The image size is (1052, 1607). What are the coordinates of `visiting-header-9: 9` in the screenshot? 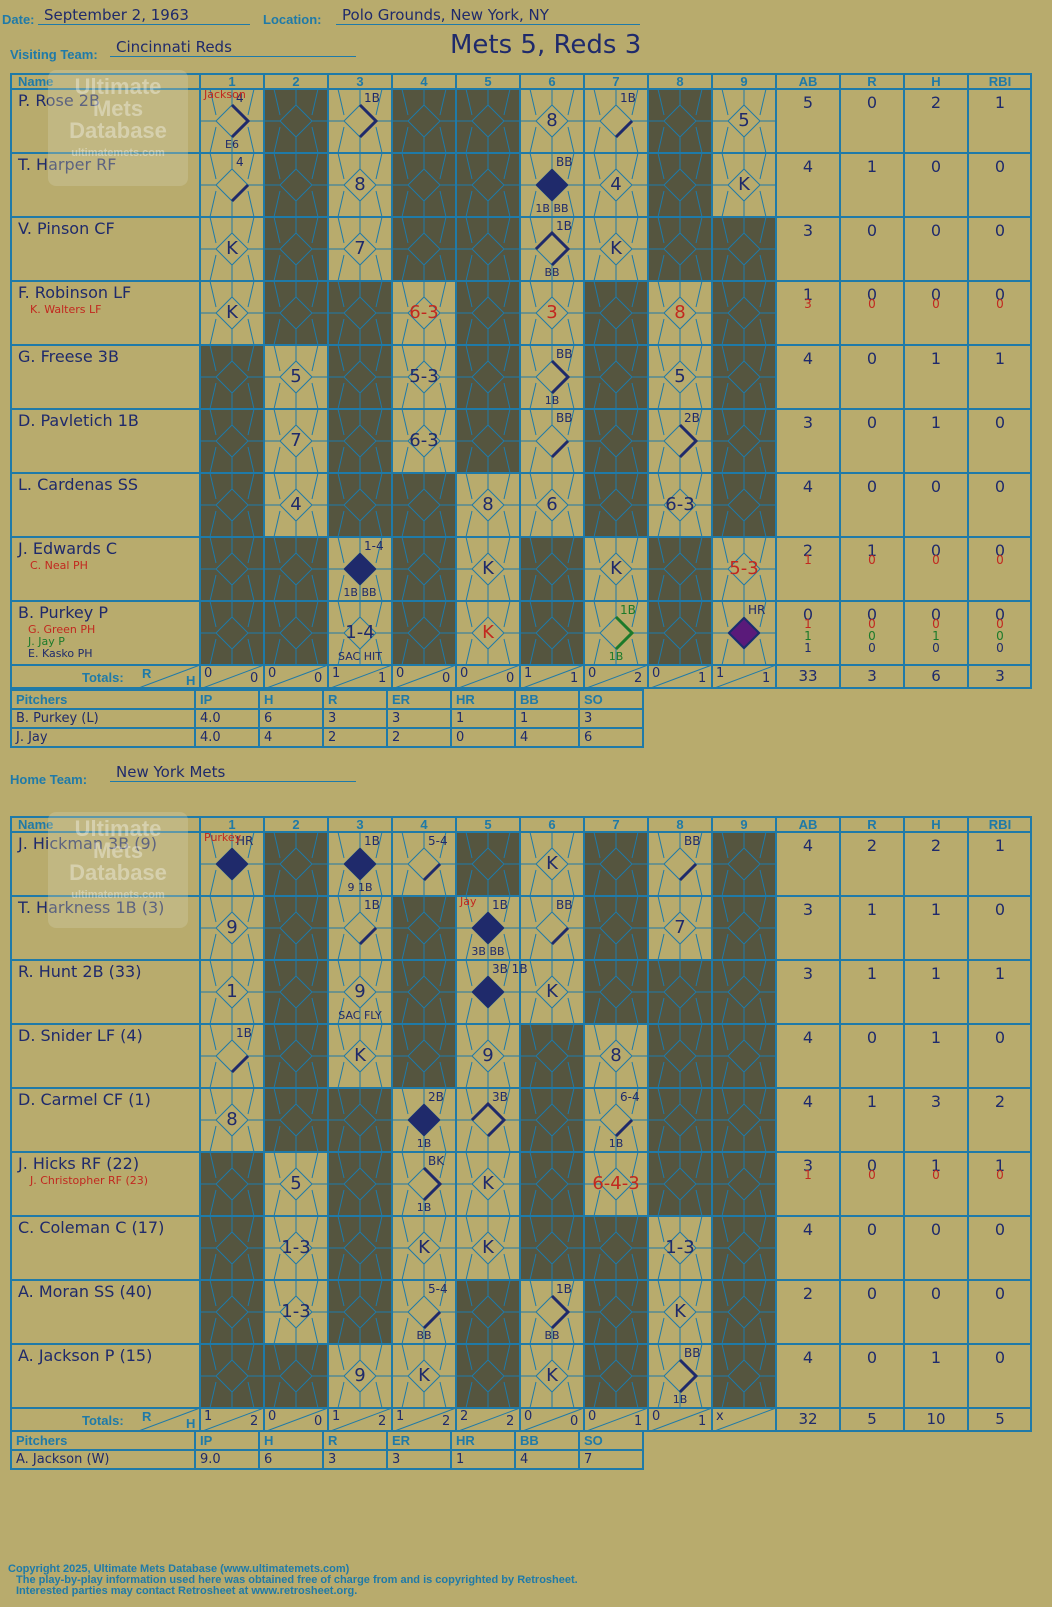 It's located at (744, 81).